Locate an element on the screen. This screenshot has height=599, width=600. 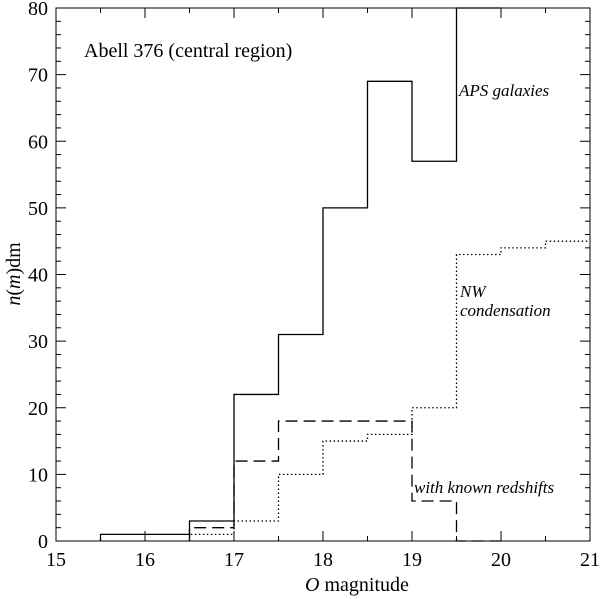
y-tick-label: 60 is located at coordinates (38, 142).